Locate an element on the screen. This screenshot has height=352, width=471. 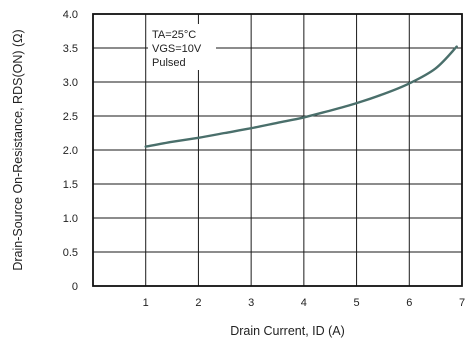
y-axis-title: Drain-Source On-Resistance, RDS(ON) (Ω) is located at coordinates (18, 149).